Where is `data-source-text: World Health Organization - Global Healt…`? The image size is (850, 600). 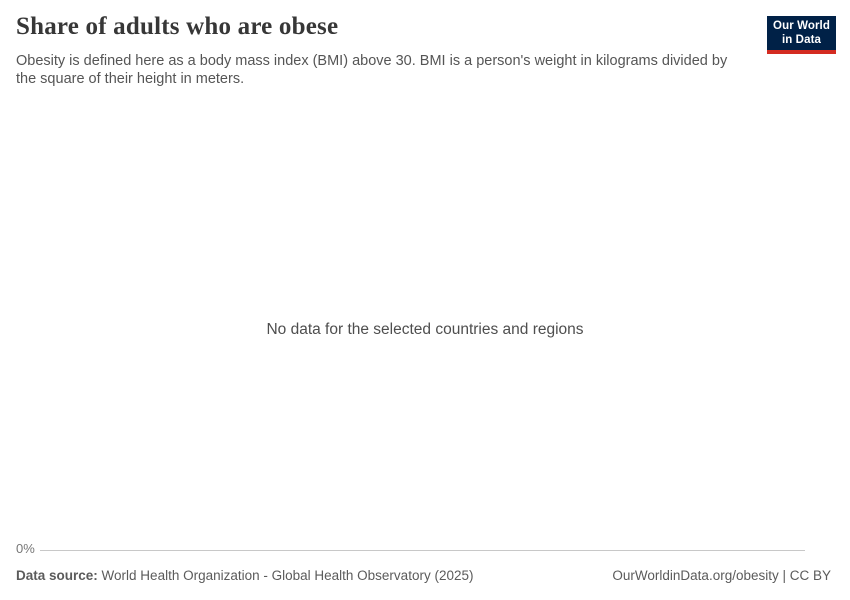 data-source-text: World Health Organization - Global Healt… is located at coordinates (287, 575).